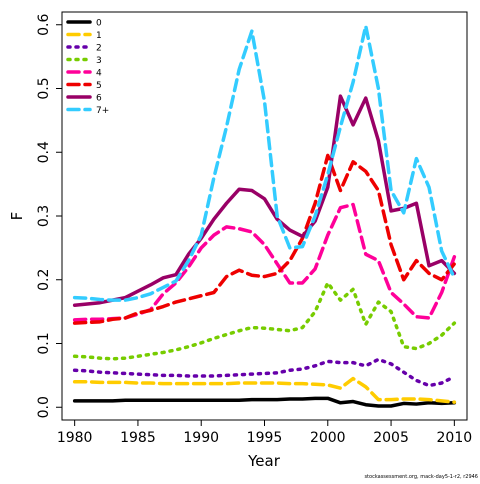  I want to click on x-tick-label: 1985, so click(138, 438).